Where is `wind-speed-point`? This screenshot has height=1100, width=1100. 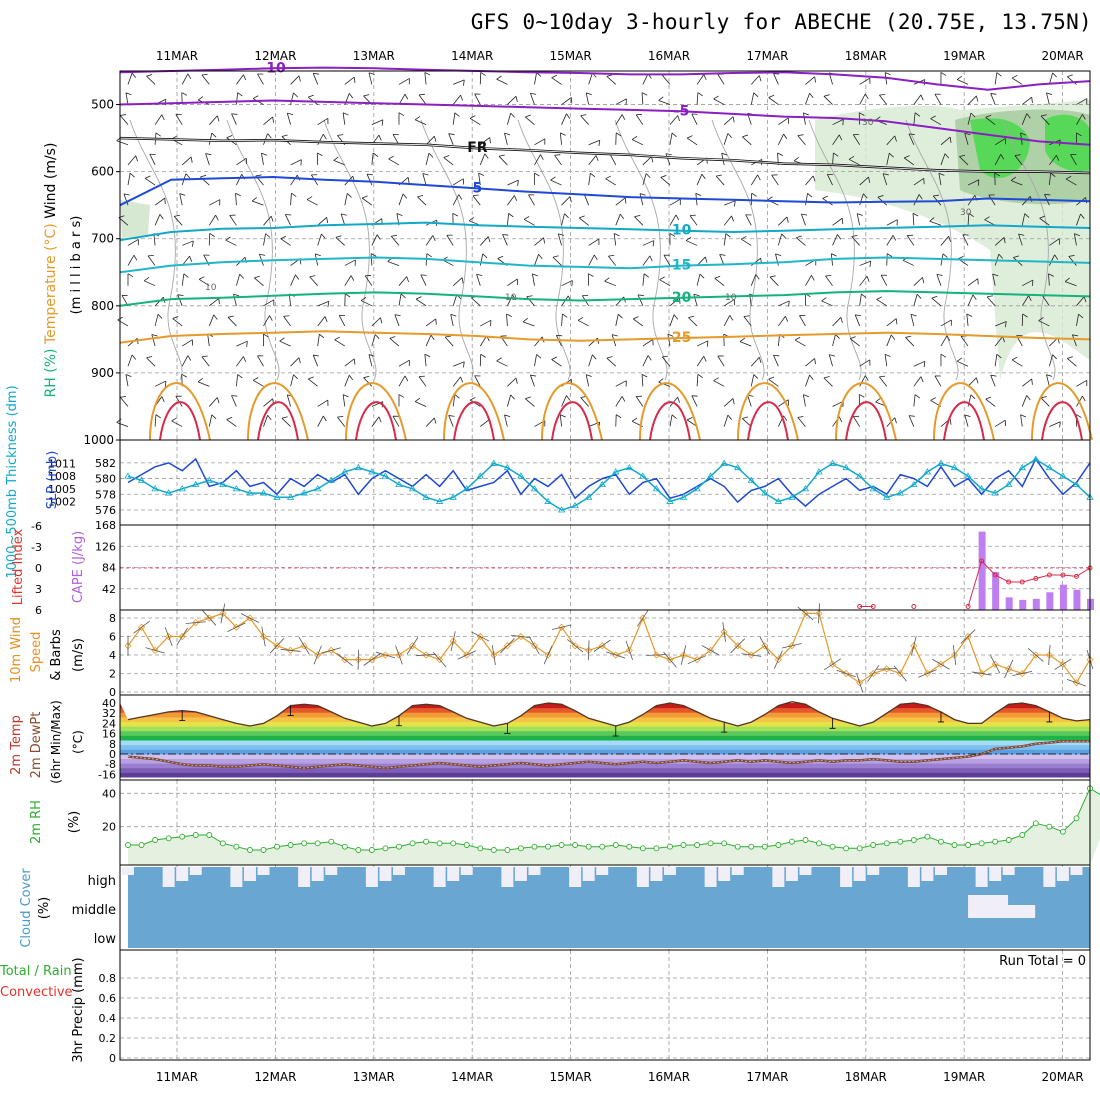
wind-speed-point is located at coordinates (453, 641).